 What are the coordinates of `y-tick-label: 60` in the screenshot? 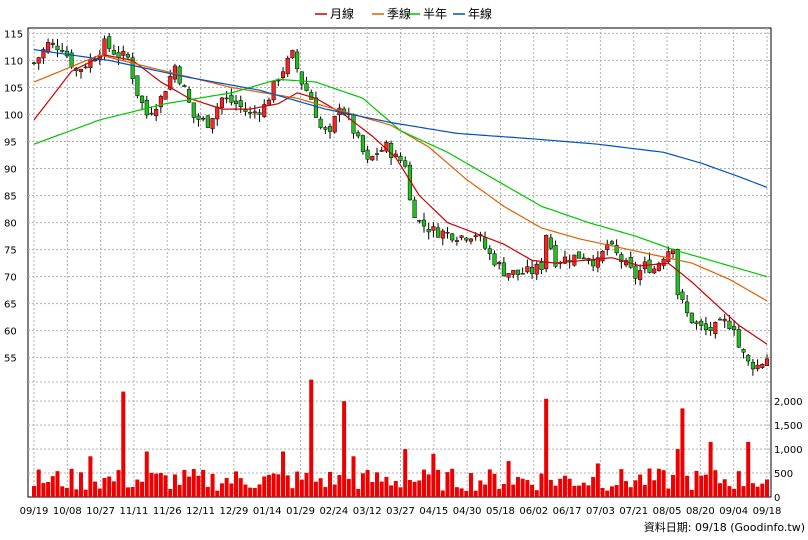 It's located at (10, 332).